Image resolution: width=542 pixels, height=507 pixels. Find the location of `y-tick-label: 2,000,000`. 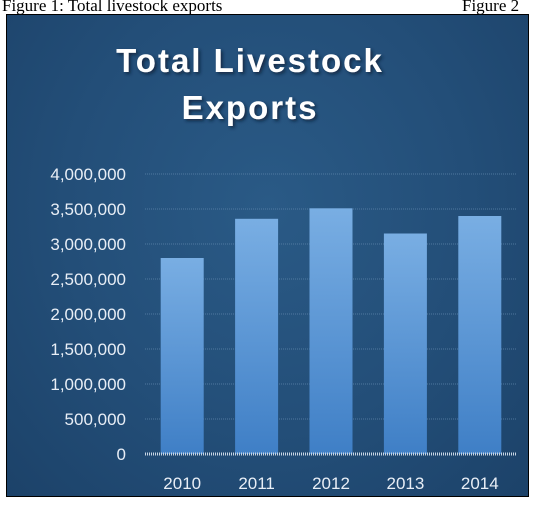

y-tick-label: 2,000,000 is located at coordinates (88, 314).